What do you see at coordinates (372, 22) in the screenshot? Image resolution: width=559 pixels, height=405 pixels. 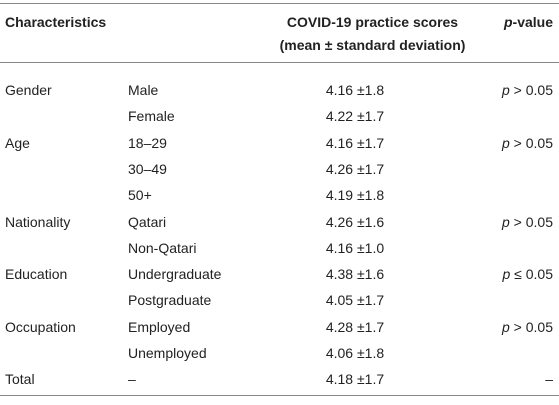 I see `header-scores: COVID-19 practice scores` at bounding box center [372, 22].